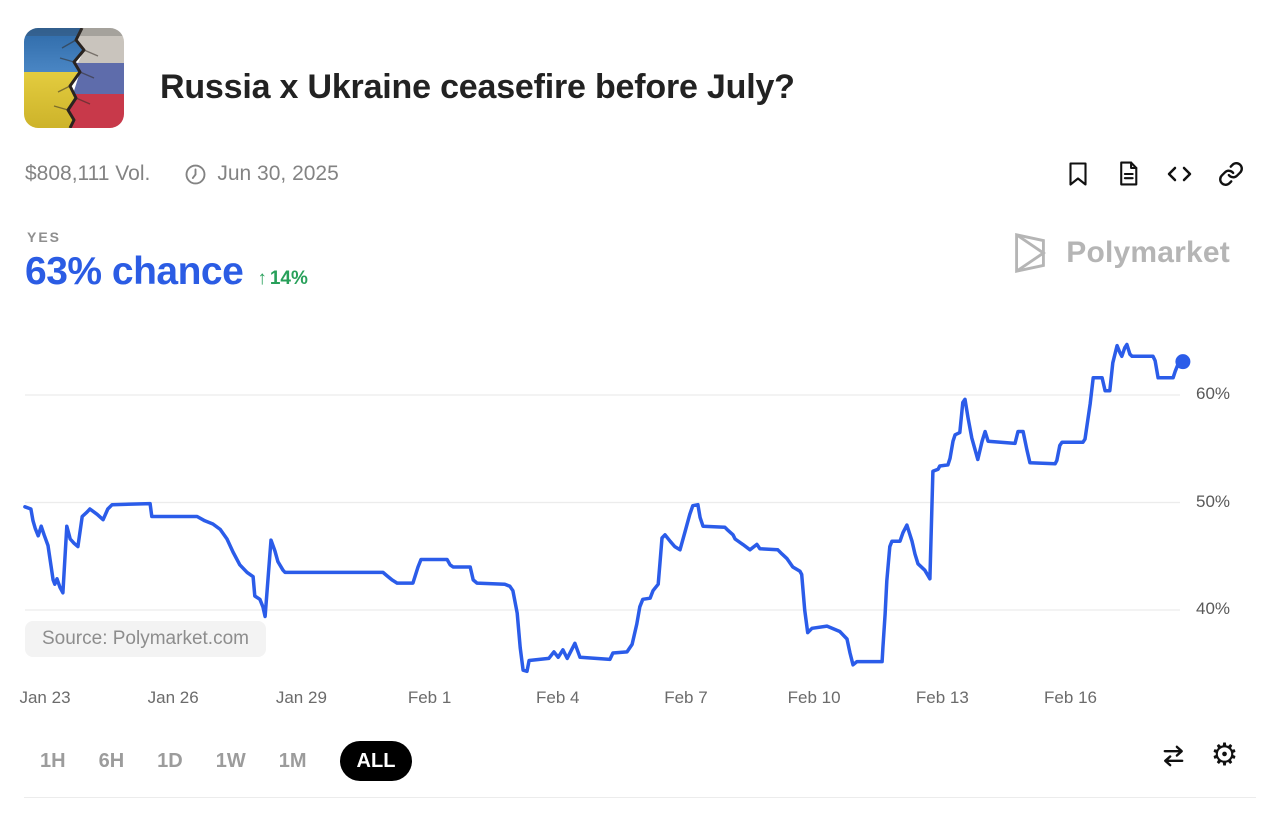 The height and width of the screenshot is (816, 1280). I want to click on current-price-dot, so click(1183, 362).